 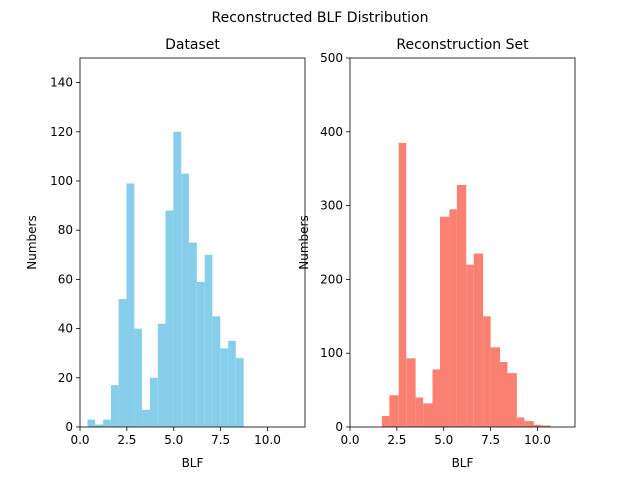 What do you see at coordinates (65, 378) in the screenshot?
I see `y-tick-label: 20` at bounding box center [65, 378].